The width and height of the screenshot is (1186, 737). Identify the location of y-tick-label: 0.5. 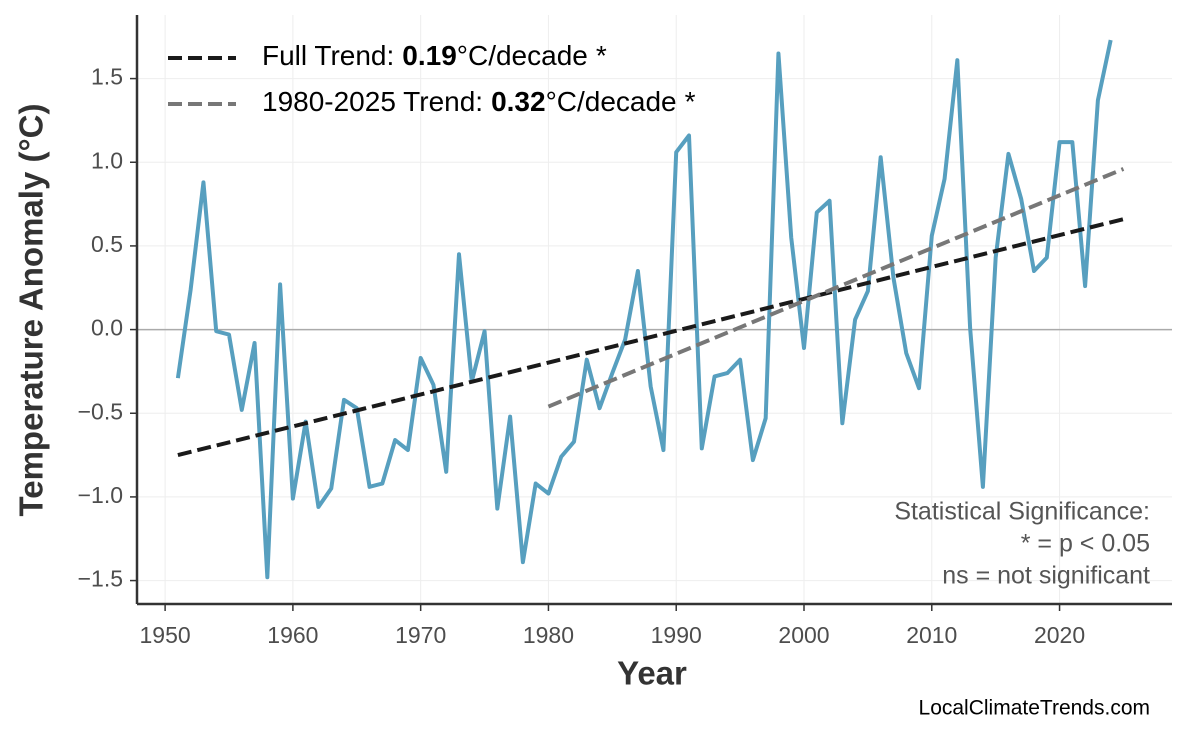
(107, 244).